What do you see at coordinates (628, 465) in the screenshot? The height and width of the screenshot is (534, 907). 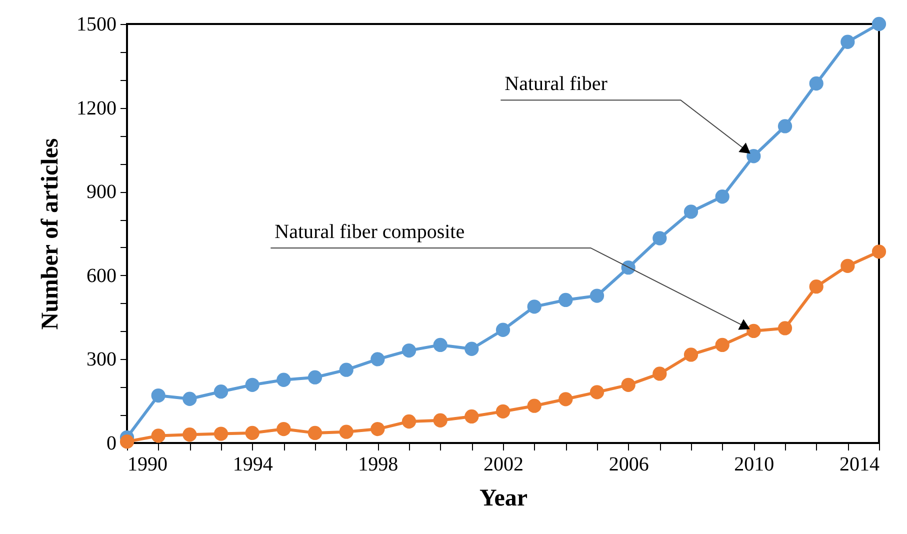 I see `x-tick-label: 2006` at bounding box center [628, 465].